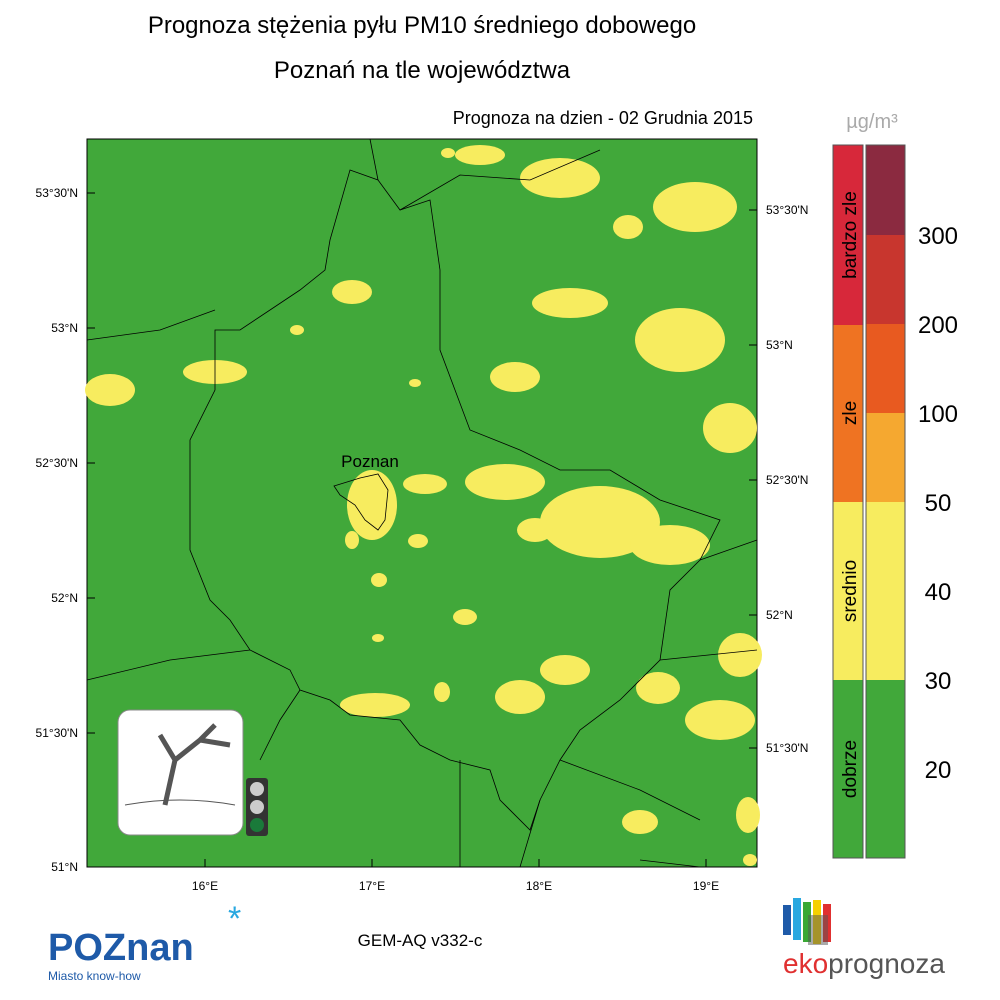 Image resolution: width=1000 pixels, height=1000 pixels. What do you see at coordinates (234, 919) in the screenshot?
I see `logo-star: *` at bounding box center [234, 919].